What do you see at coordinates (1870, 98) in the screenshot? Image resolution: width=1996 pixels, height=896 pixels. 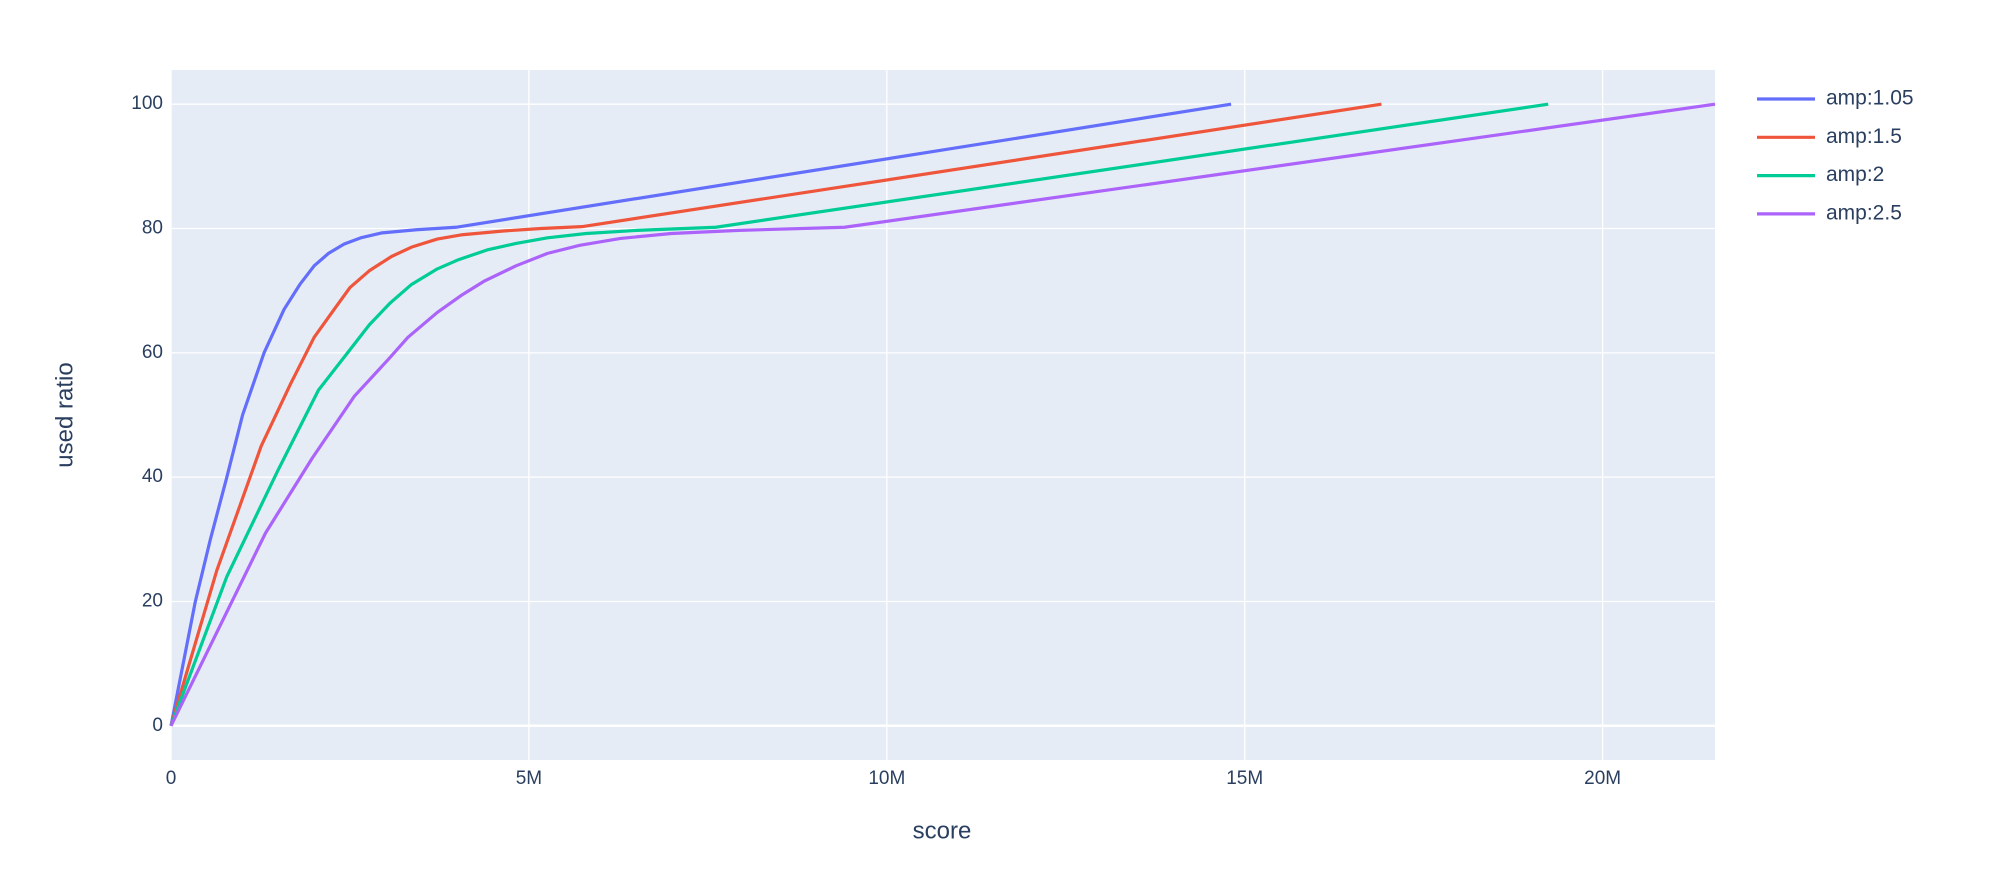 I see `legend-label: amp:1.05` at bounding box center [1870, 98].